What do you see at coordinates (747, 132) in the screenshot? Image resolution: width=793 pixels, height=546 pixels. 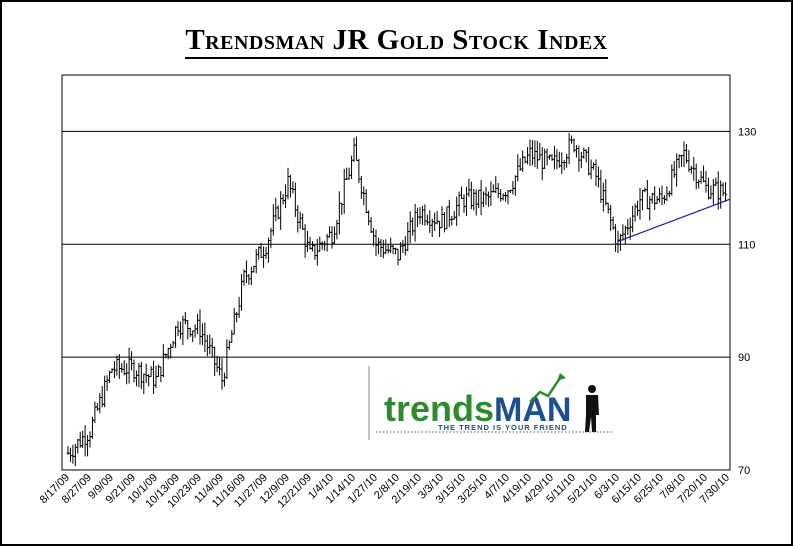 I see `y-tick-label: 130` at bounding box center [747, 132].